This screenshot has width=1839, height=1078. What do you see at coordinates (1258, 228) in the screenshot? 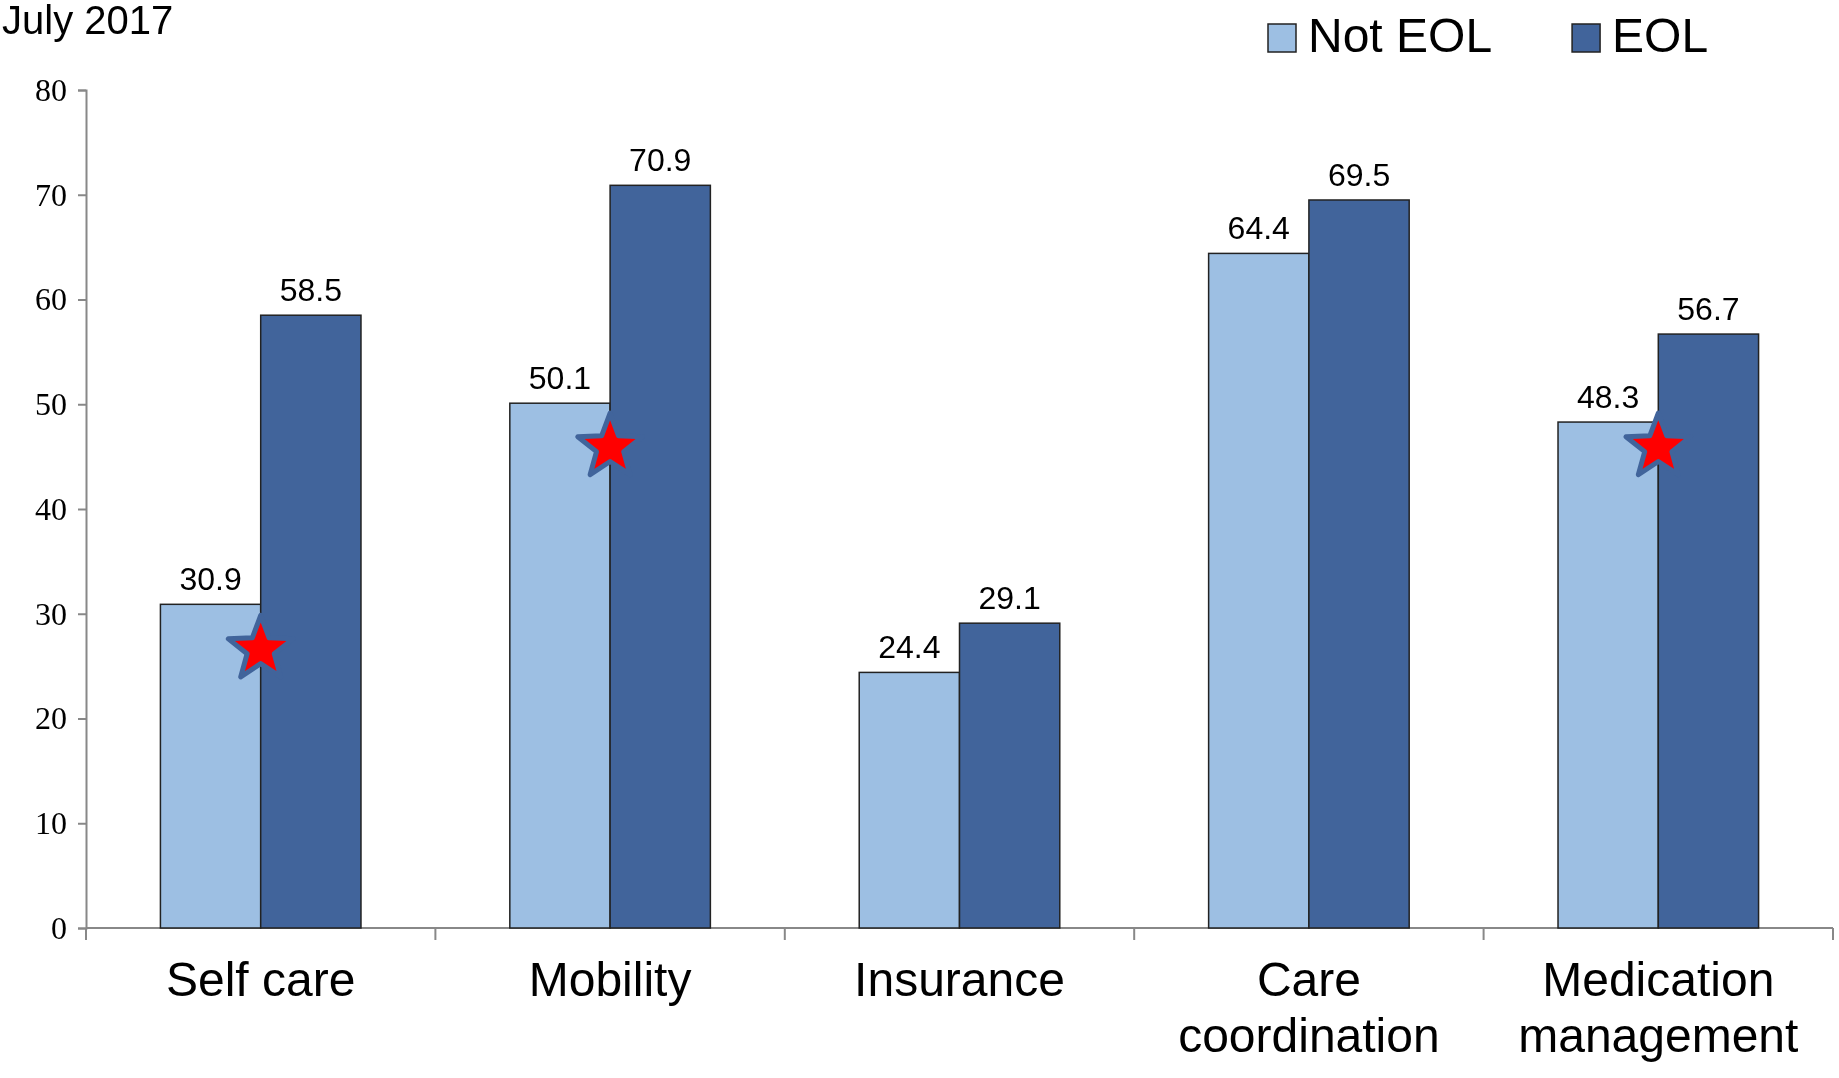
I see `data-label: 64.4` at bounding box center [1258, 228].